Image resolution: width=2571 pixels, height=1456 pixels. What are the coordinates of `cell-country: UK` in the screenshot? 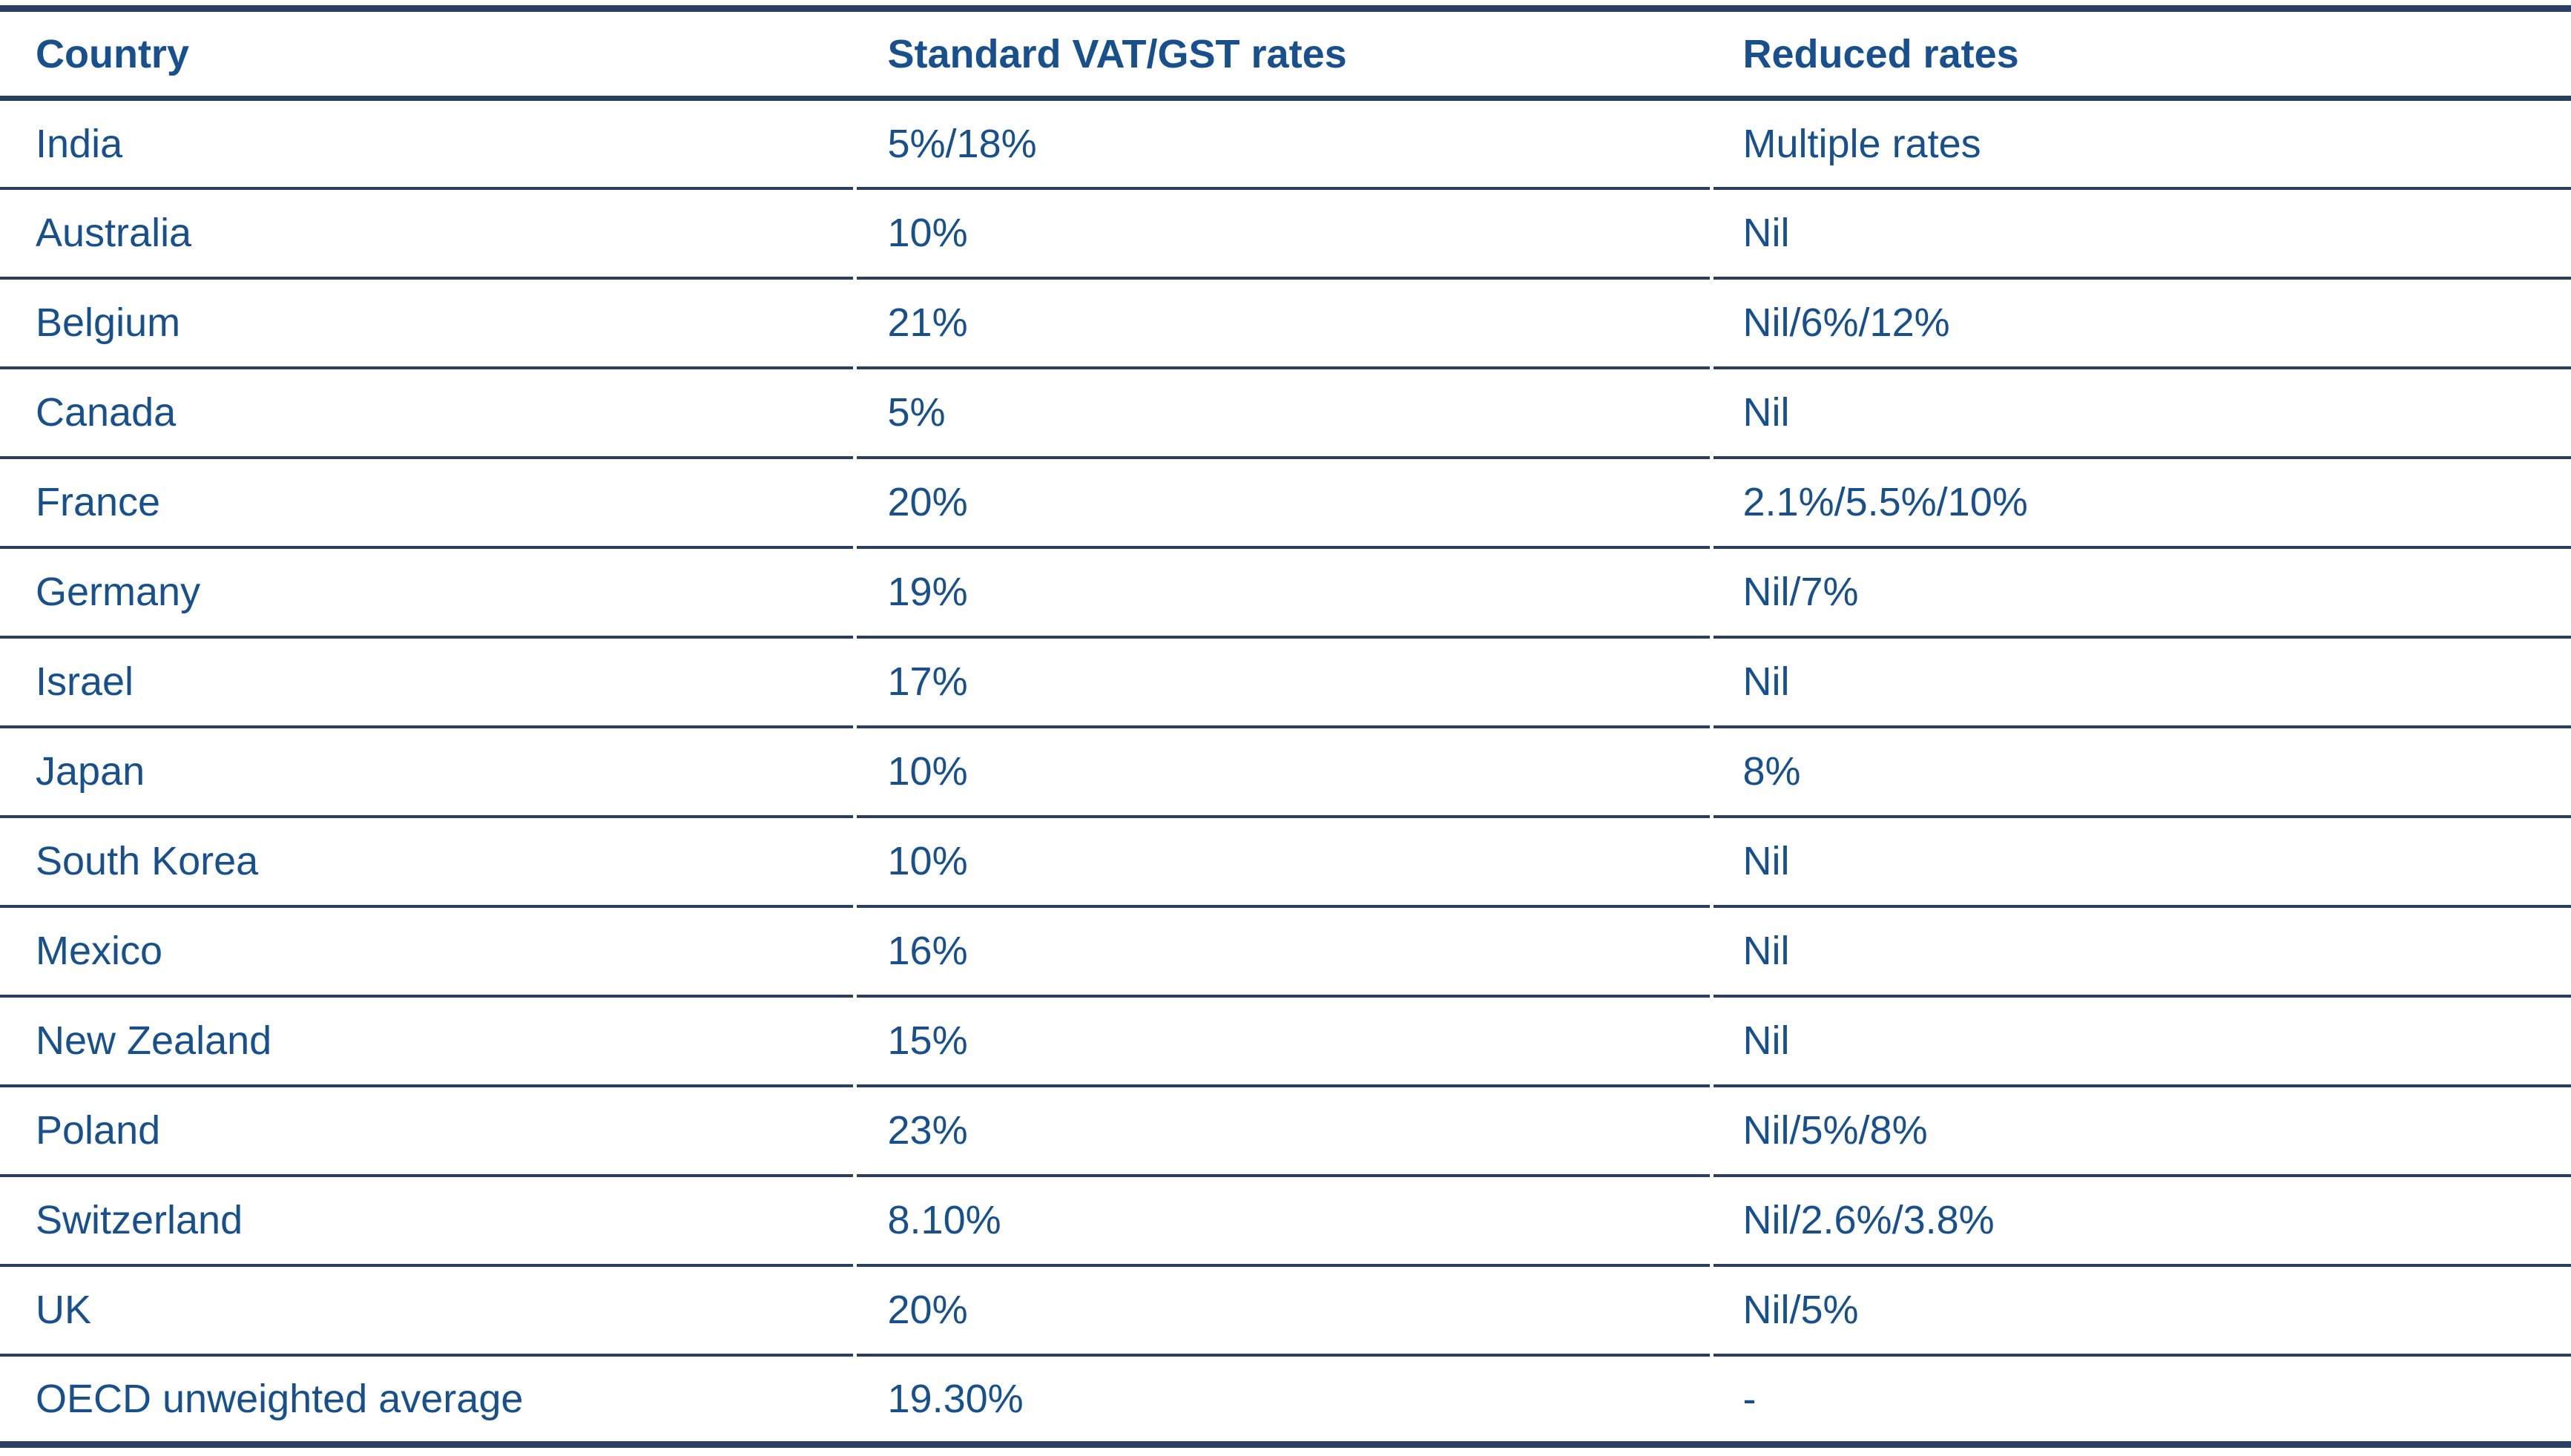 It's located at (427, 1311).